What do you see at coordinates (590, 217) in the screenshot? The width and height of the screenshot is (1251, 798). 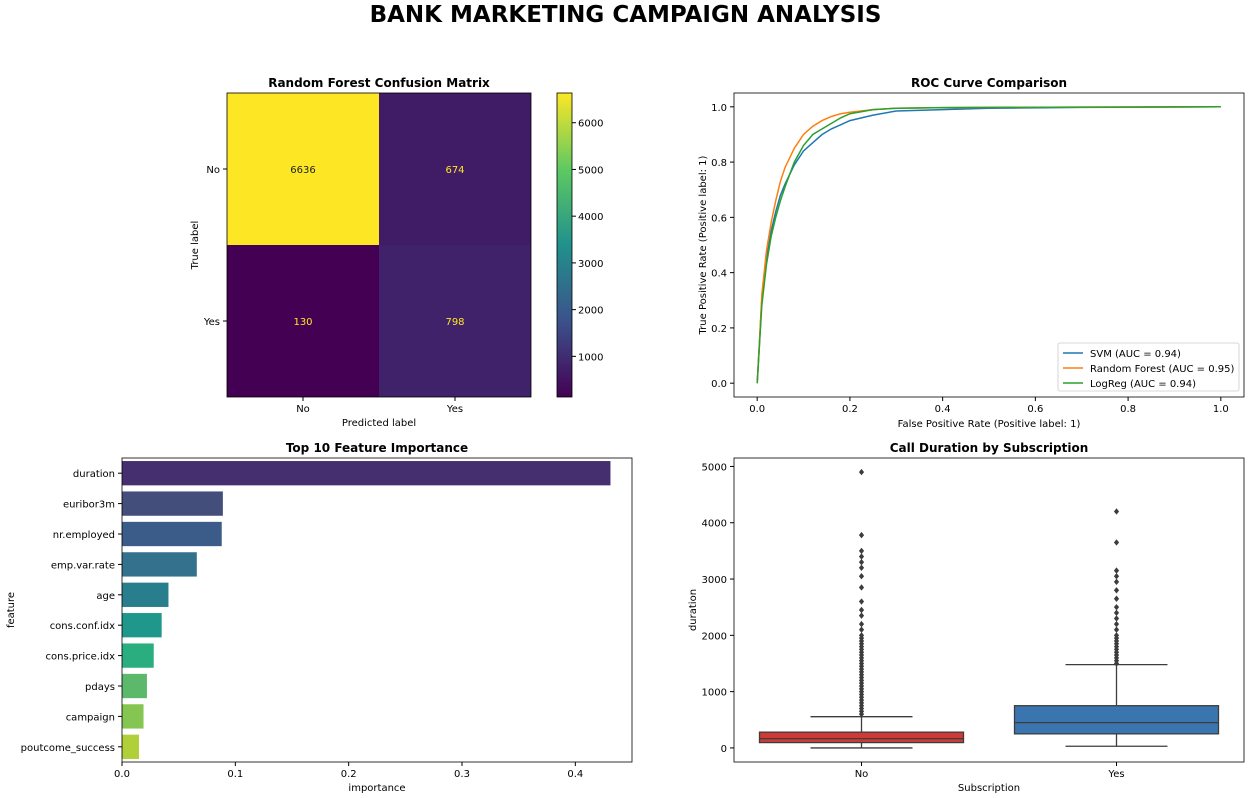 I see `colorbar-tick-label: 4000` at bounding box center [590, 217].